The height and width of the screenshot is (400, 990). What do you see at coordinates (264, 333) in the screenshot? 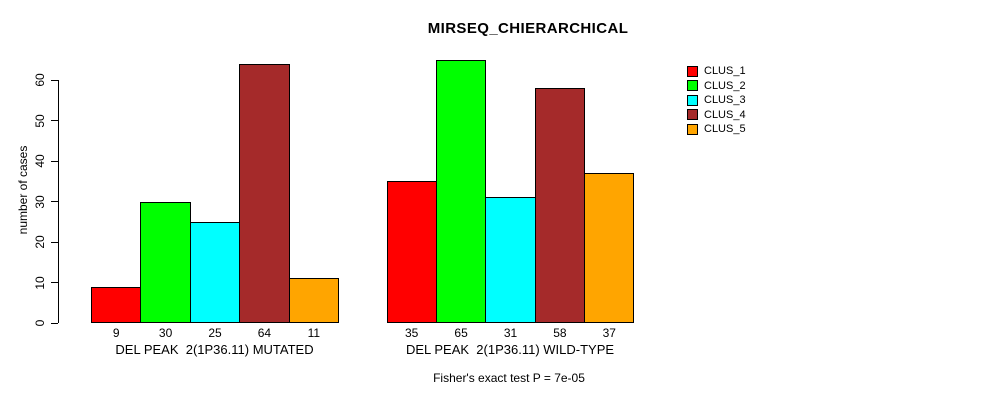
I see `bar-value-label: 64` at bounding box center [264, 333].